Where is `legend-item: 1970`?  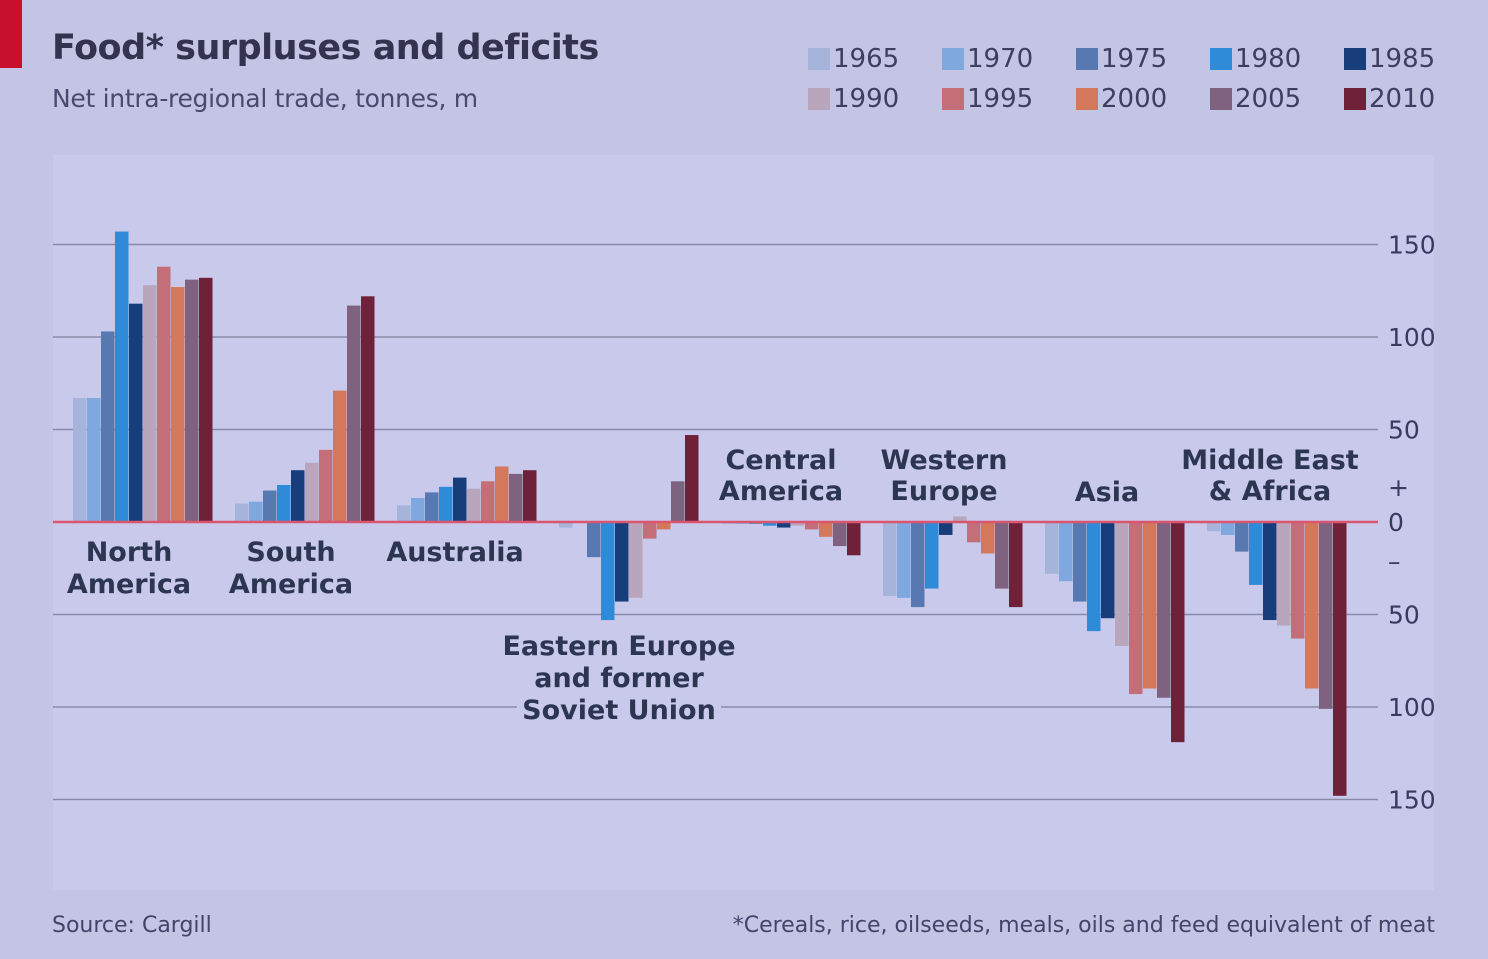 legend-item: 1970 is located at coordinates (987, 59).